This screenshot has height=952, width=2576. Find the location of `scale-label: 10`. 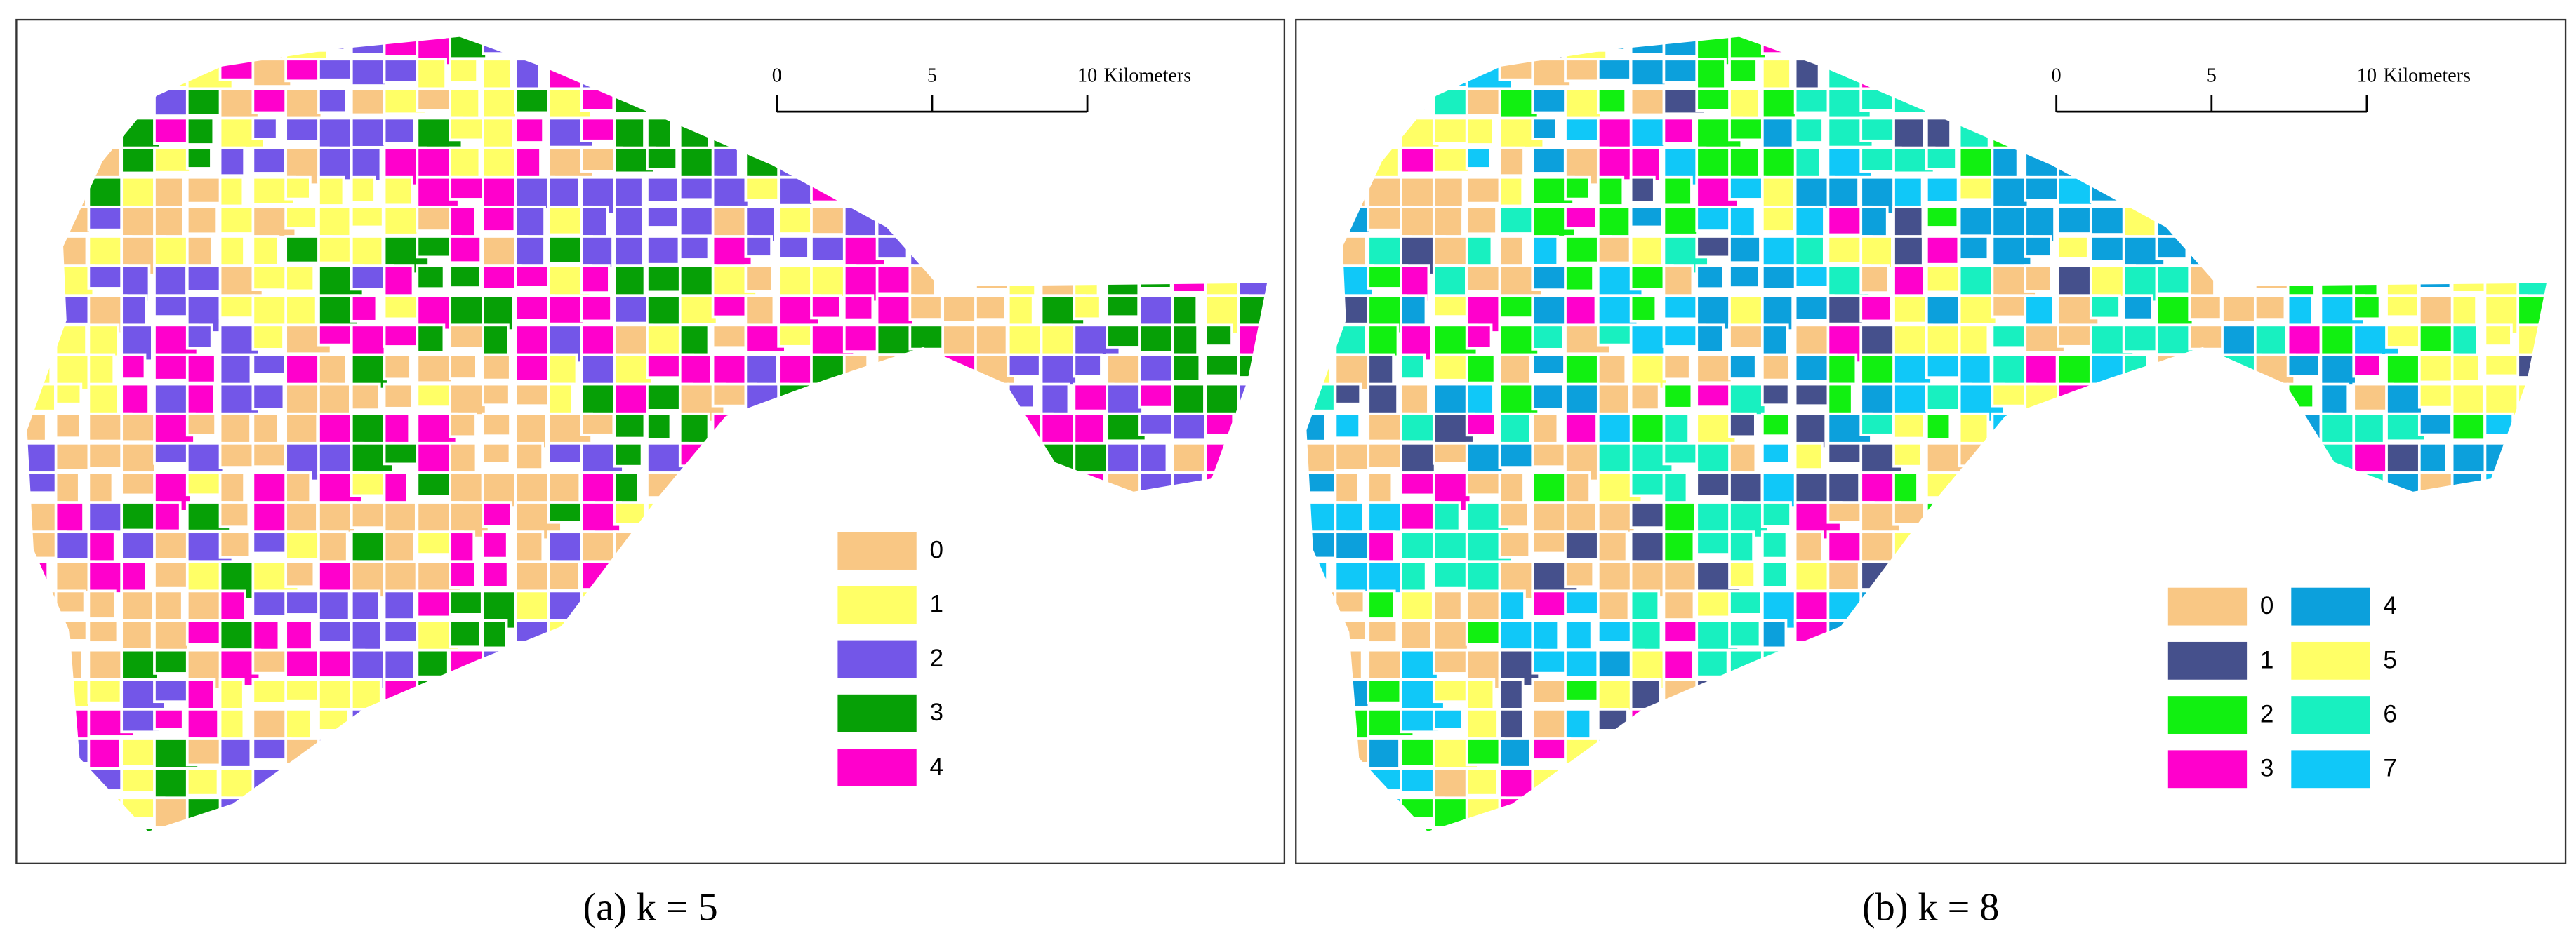

scale-label: 10 is located at coordinates (1087, 75).